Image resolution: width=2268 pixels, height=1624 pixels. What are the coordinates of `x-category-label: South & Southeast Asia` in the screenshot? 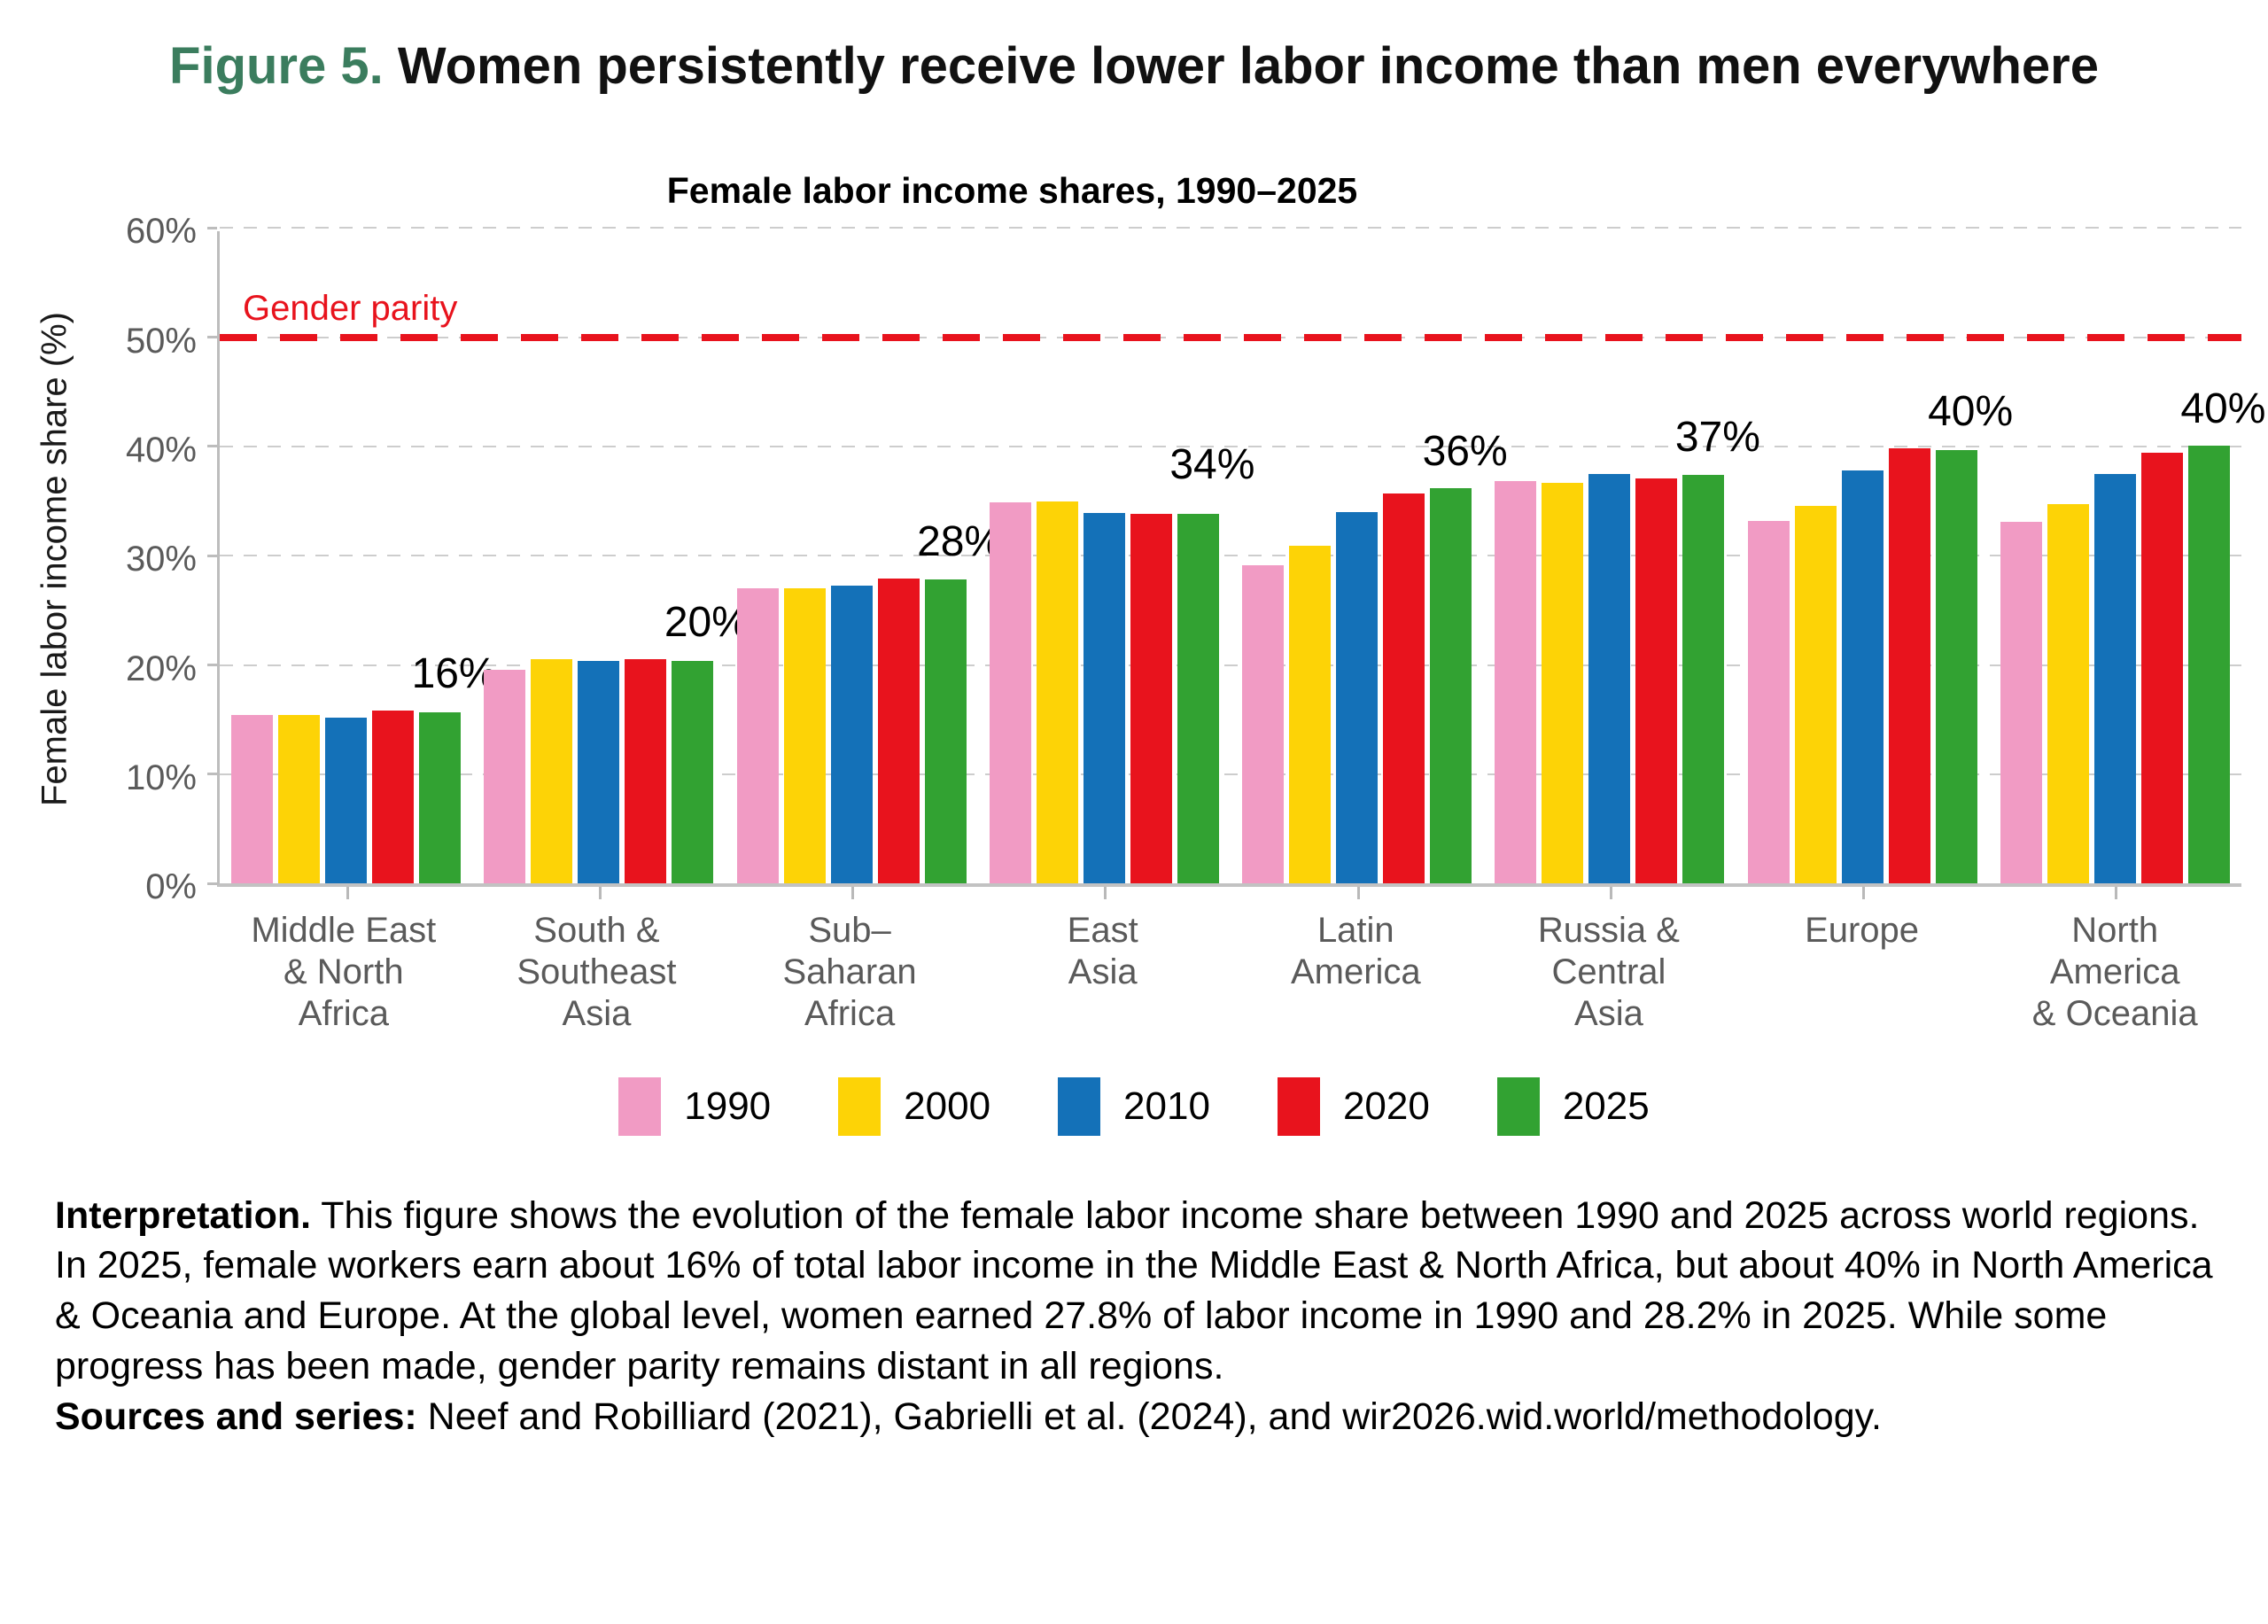 It's located at (597, 960).